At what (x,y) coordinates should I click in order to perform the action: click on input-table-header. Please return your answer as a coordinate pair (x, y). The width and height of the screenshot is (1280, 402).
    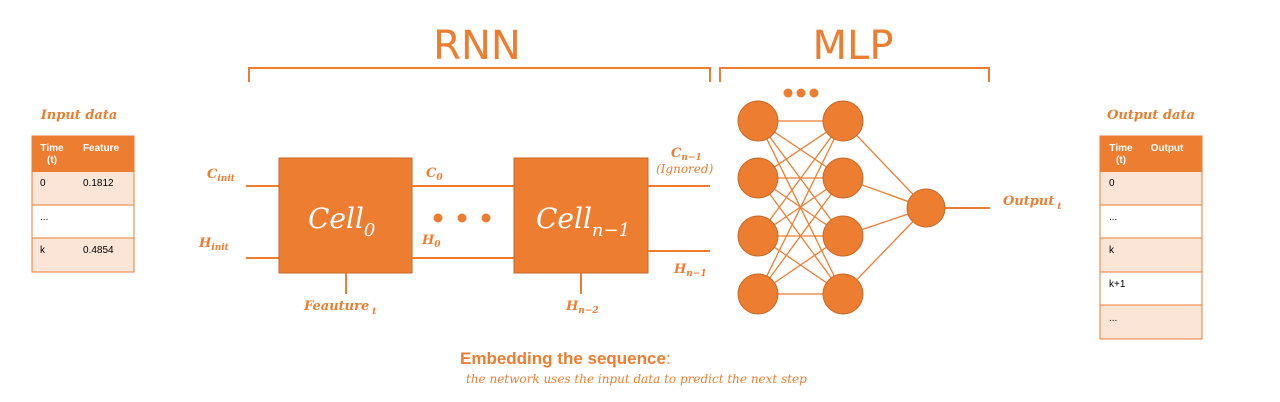
    Looking at the image, I should click on (83, 154).